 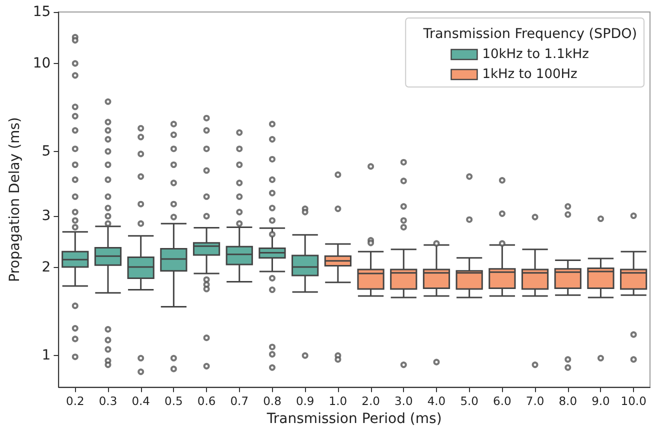 I want to click on x-tick-label: 7.0, so click(x=535, y=401).